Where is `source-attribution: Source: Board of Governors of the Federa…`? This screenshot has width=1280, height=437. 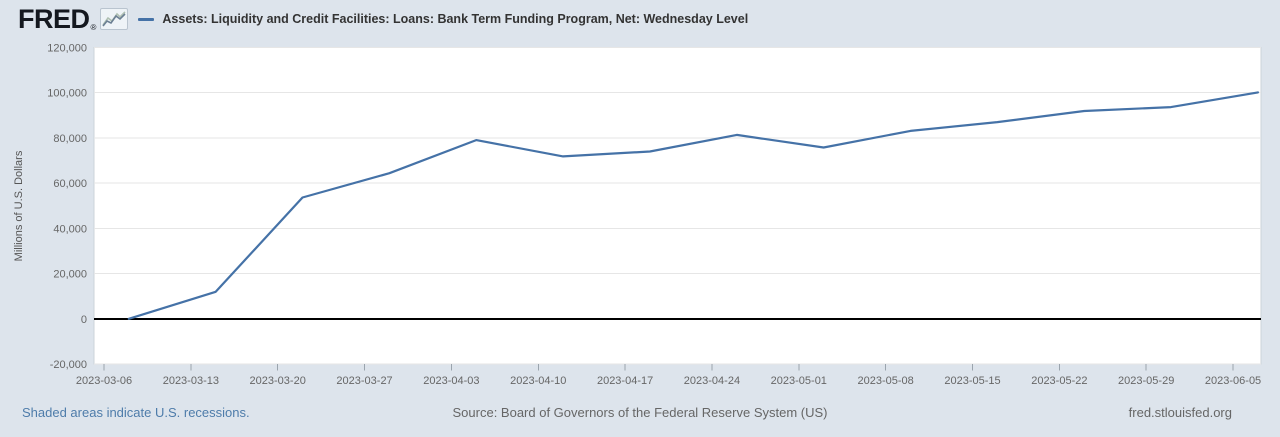
source-attribution: Source: Board of Governors of the Federa… is located at coordinates (640, 412).